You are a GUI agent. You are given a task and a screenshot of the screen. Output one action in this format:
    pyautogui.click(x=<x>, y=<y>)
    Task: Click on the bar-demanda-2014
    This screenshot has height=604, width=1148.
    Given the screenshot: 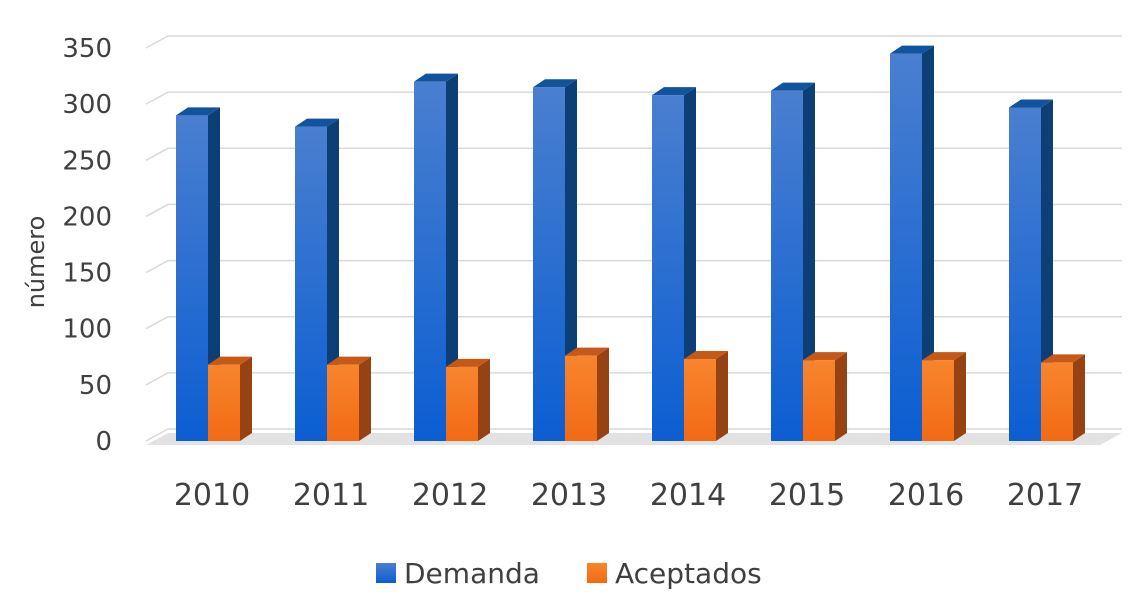 What is the action you would take?
    pyautogui.click(x=674, y=264)
    